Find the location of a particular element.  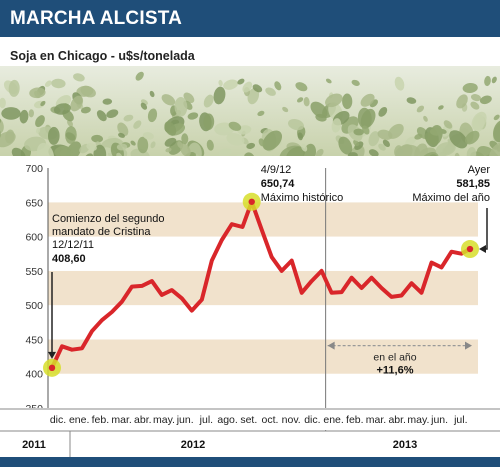

y-tick-label: 700 is located at coordinates (34, 169).